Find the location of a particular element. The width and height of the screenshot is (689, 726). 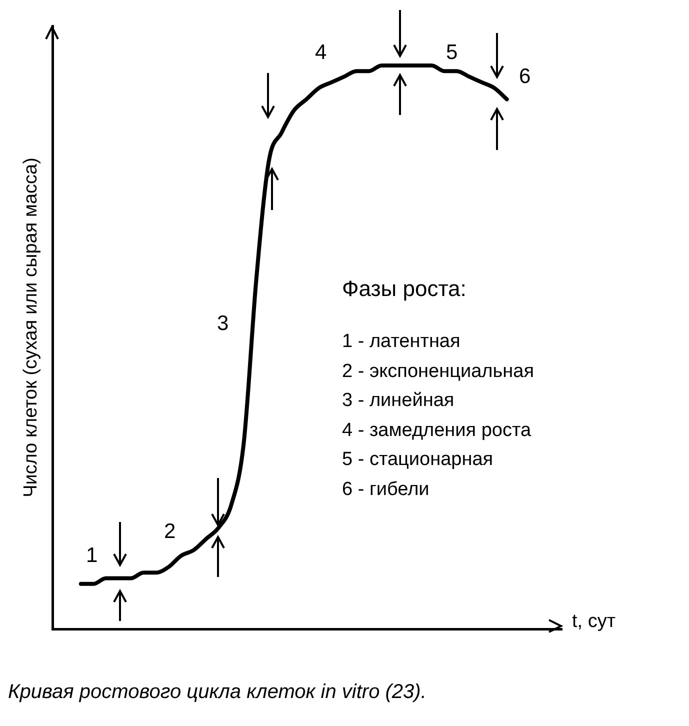

annotation: 5 - стационарная is located at coordinates (418, 459).